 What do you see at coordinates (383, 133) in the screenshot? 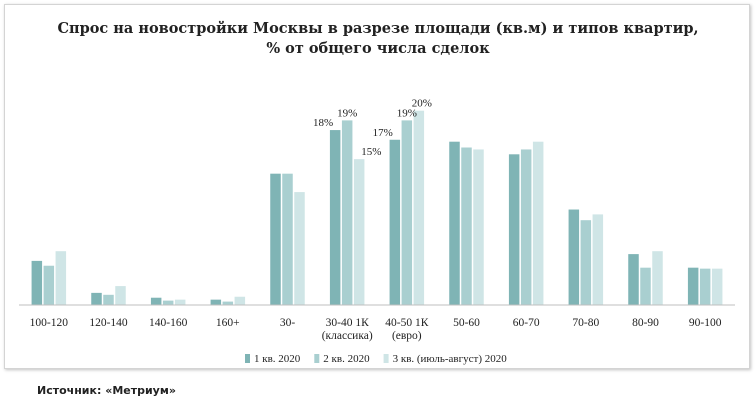
I see `data-label: 17%` at bounding box center [383, 133].